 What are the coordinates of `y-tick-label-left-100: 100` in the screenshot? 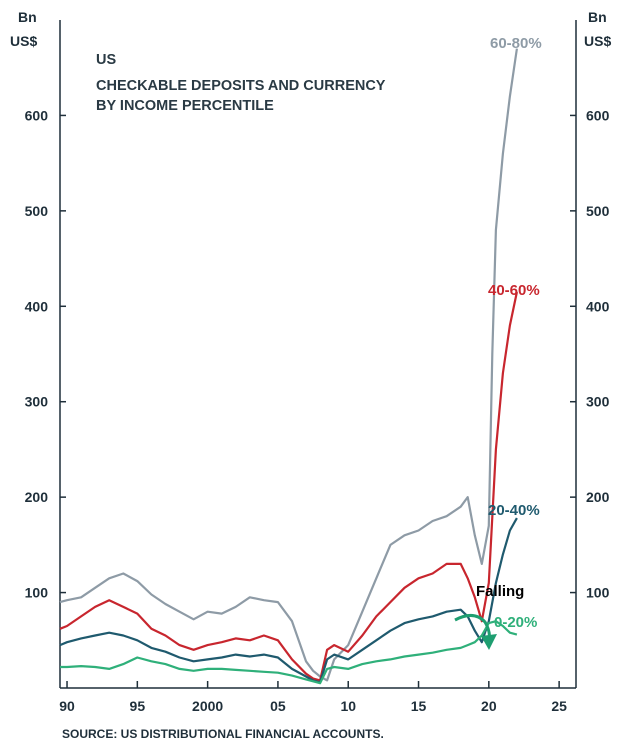 It's located at (37, 593).